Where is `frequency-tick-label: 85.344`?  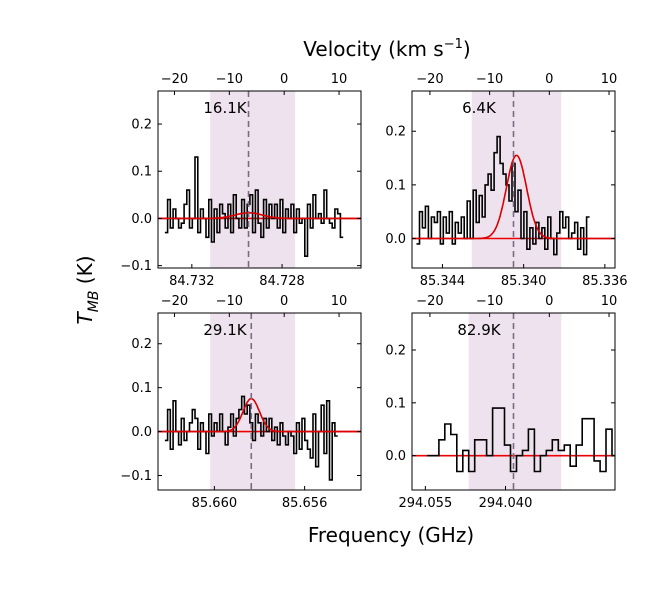 frequency-tick-label: 85.344 is located at coordinates (443, 281).